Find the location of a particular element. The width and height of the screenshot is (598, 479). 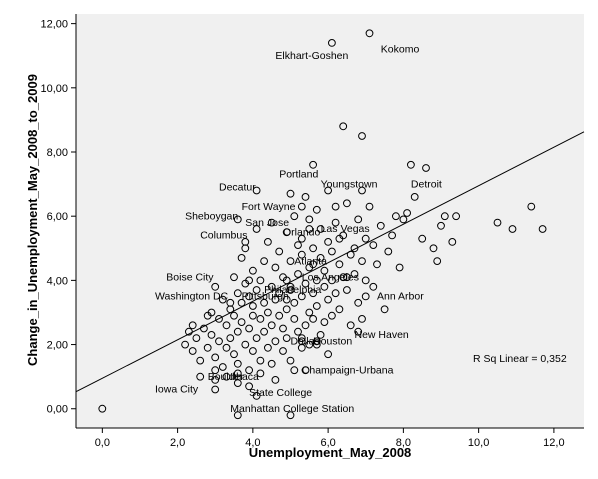

point-label: Houston is located at coordinates (332, 342).